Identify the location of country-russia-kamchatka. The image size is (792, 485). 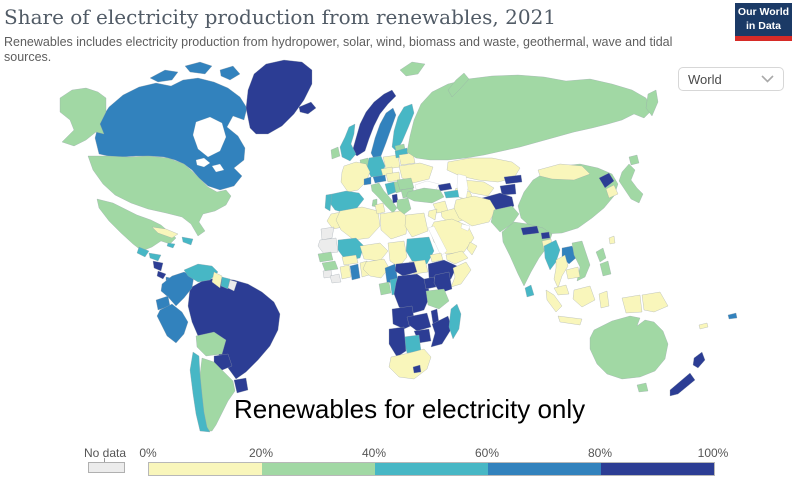
(652, 103).